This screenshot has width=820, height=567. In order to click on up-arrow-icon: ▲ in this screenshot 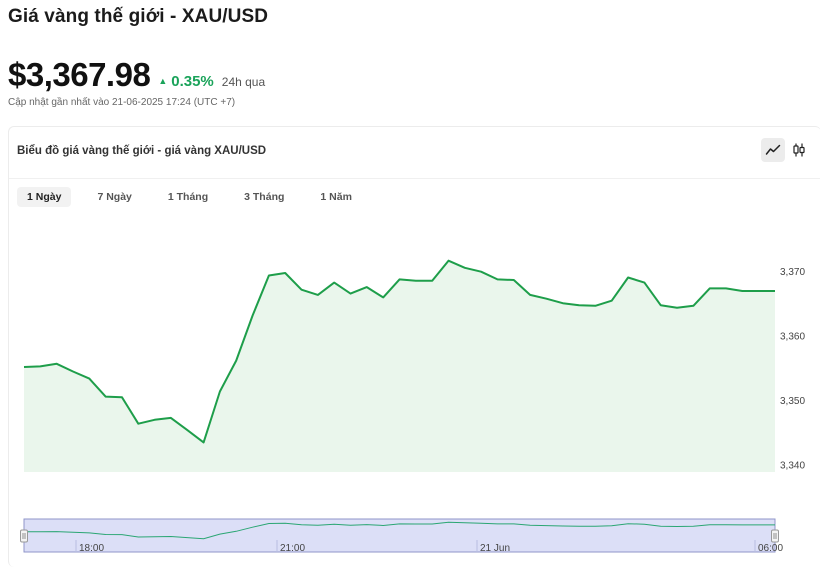, I will do `click(163, 81)`.